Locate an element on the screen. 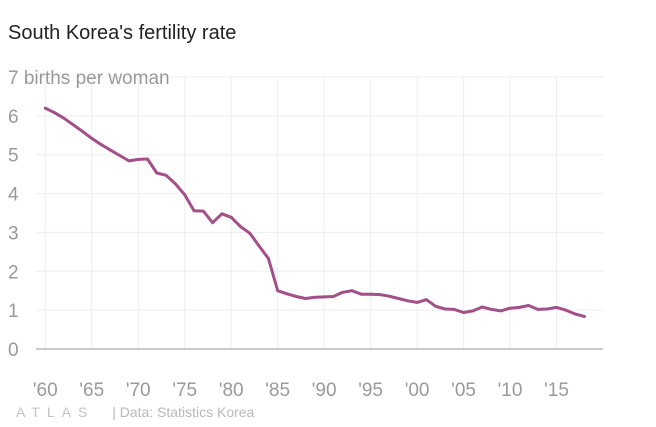  x-tick-label: '05 is located at coordinates (463, 390).